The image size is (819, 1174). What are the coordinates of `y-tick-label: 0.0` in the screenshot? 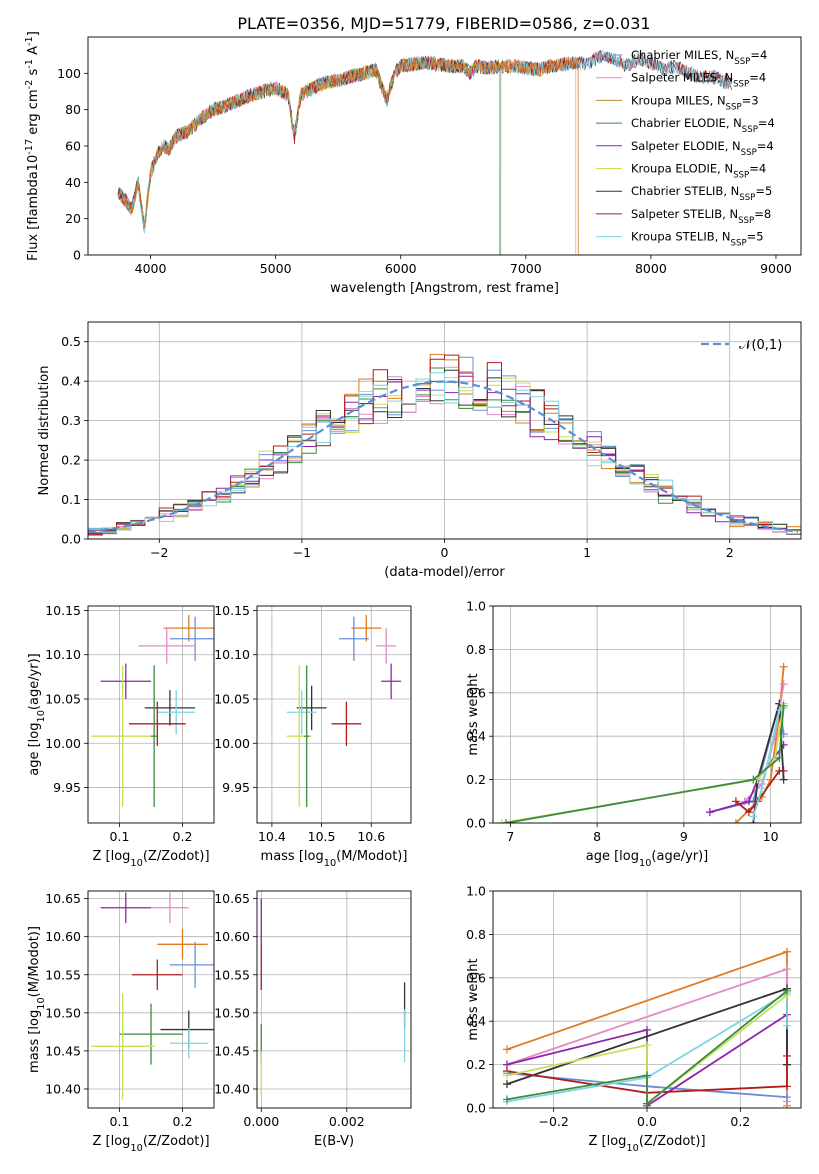 It's located at (476, 823).